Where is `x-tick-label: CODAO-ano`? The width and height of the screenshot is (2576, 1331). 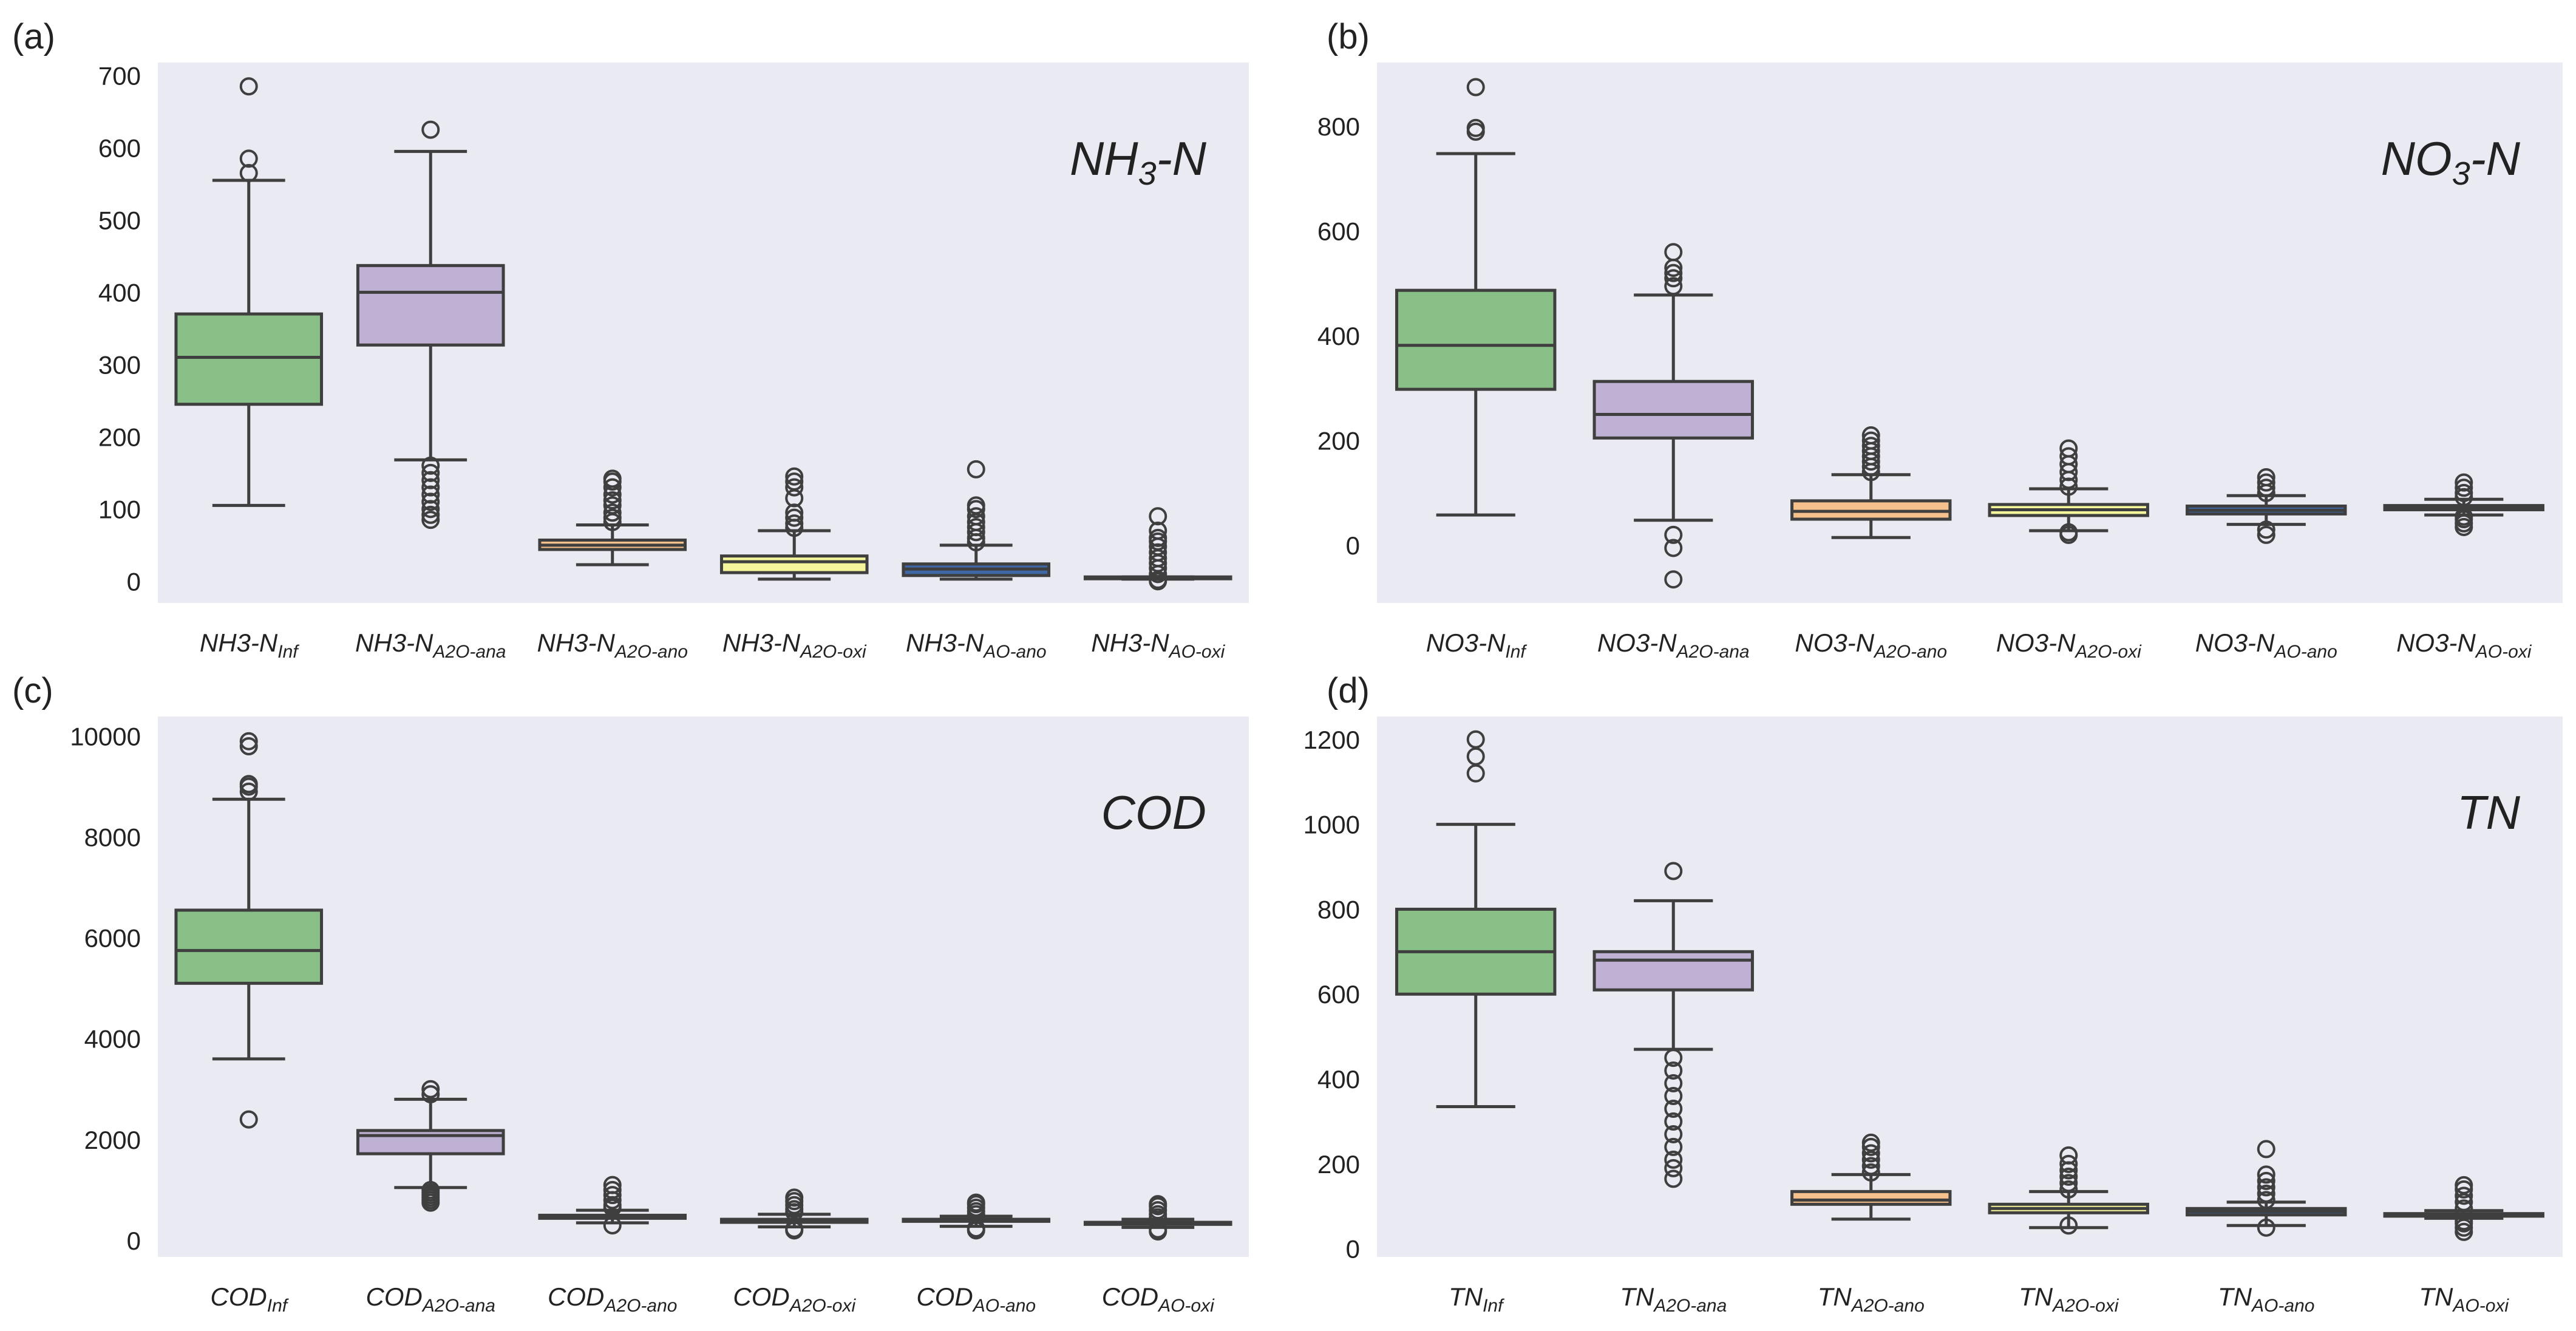 x-tick-label: CODAO-ano is located at coordinates (976, 1299).